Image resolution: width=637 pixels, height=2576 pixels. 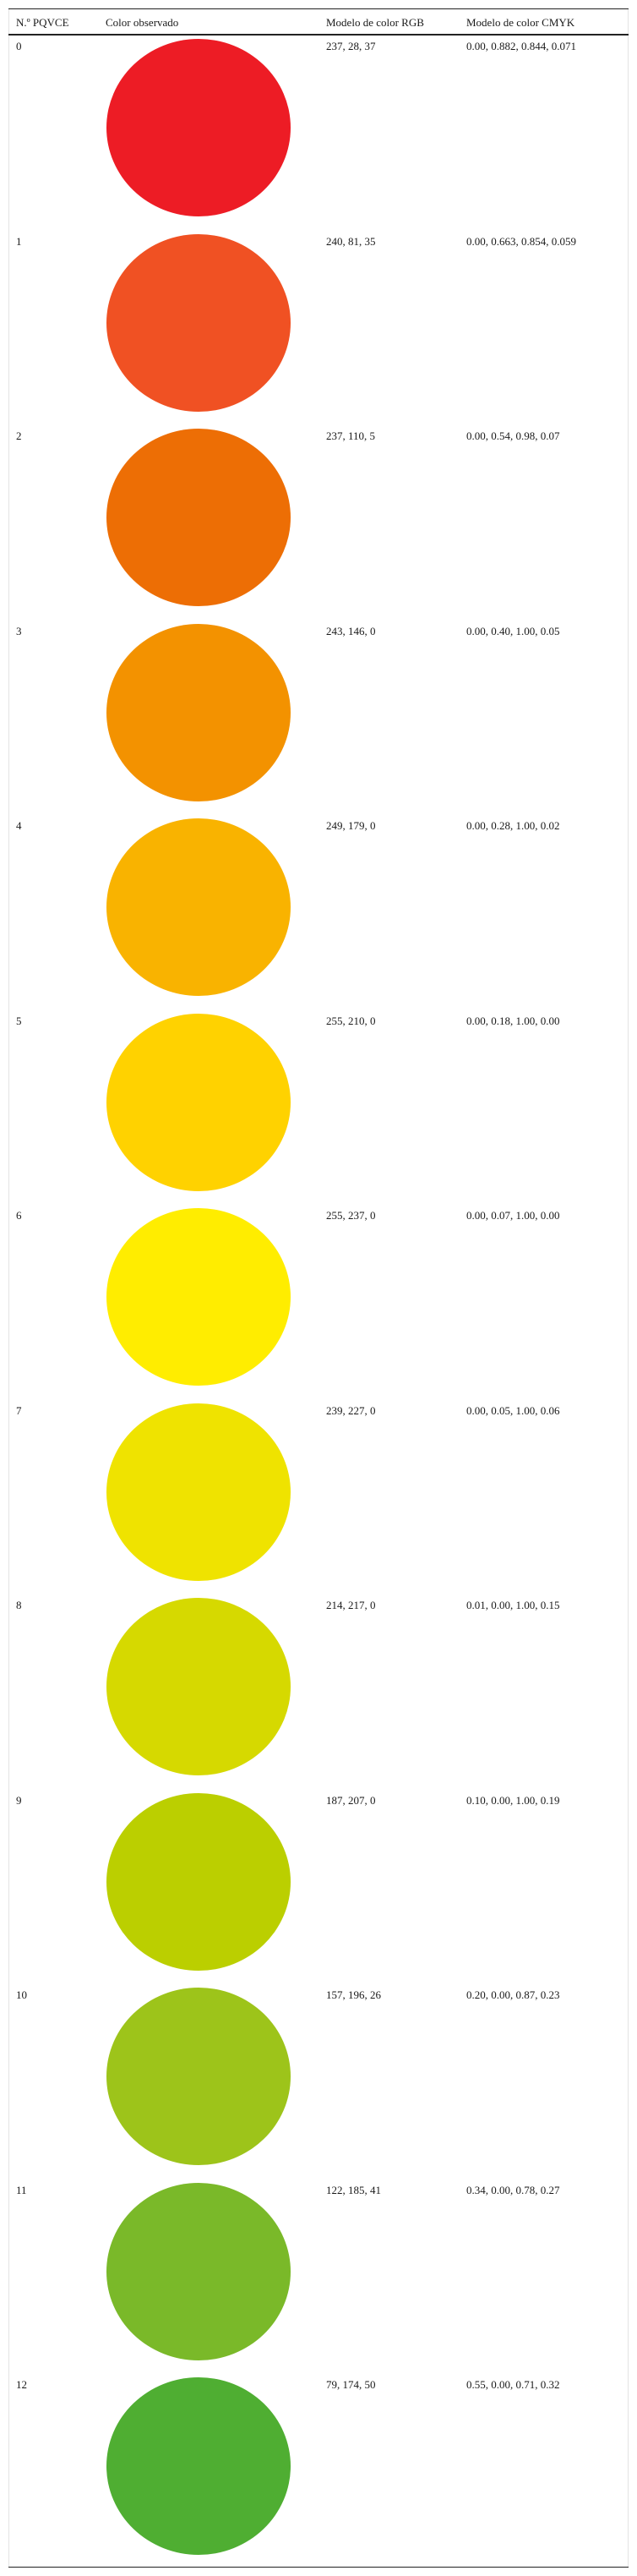 I want to click on table-row: 8 214, 217, 0 0.01, 0.00, 1.00, 0.15, so click(x=318, y=1696).